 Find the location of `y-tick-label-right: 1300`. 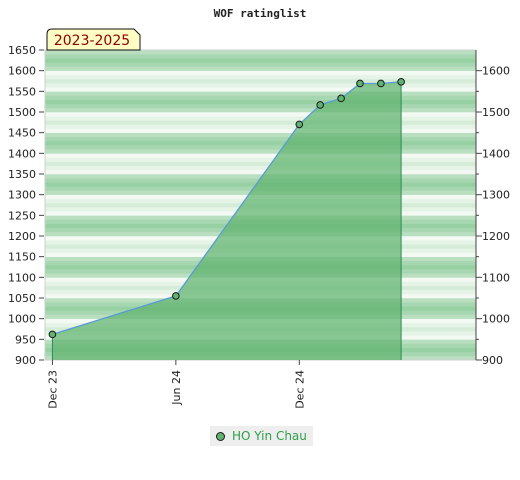

y-tick-label-right: 1300 is located at coordinates (496, 195).